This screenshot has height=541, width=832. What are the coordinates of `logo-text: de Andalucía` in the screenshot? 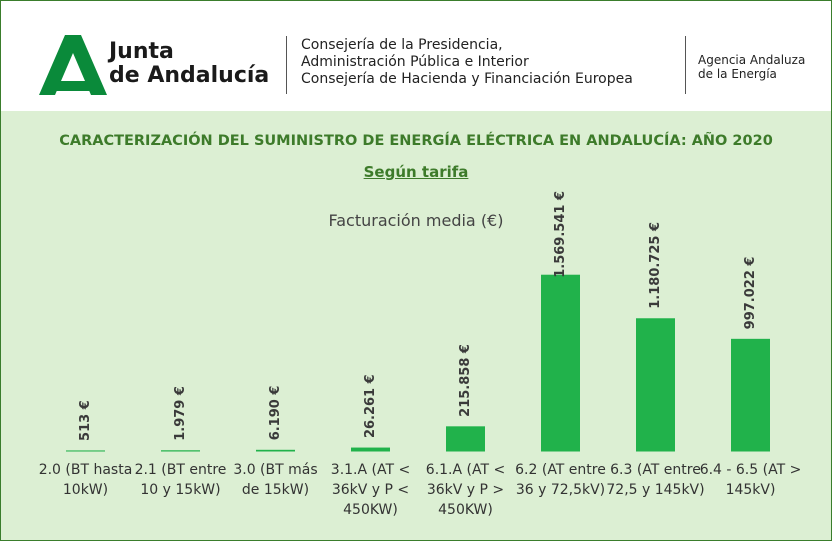 It's located at (189, 75).